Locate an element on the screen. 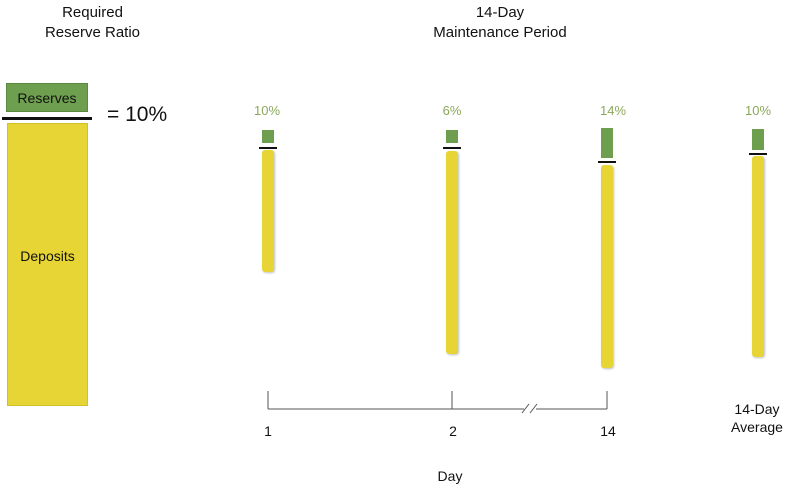  day-14-deposits-bar is located at coordinates (607, 266).